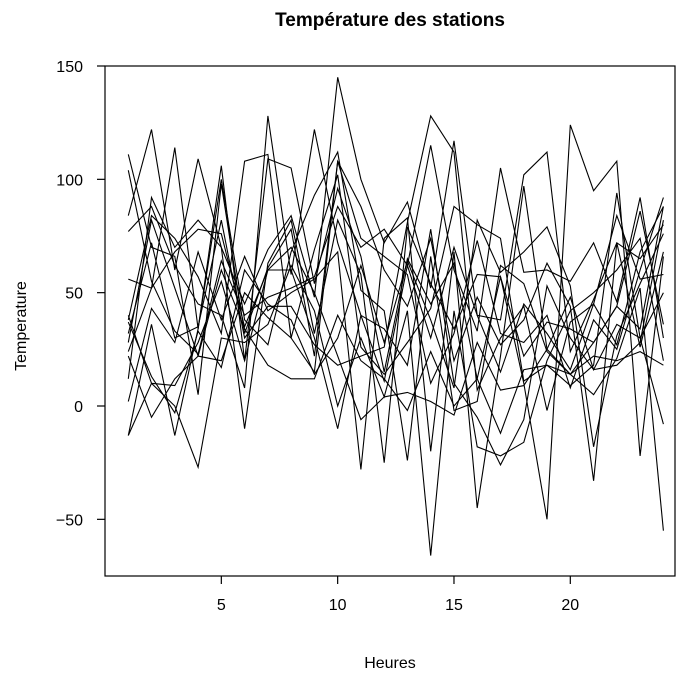  I want to click on x-tick-label: 15, so click(454, 605).